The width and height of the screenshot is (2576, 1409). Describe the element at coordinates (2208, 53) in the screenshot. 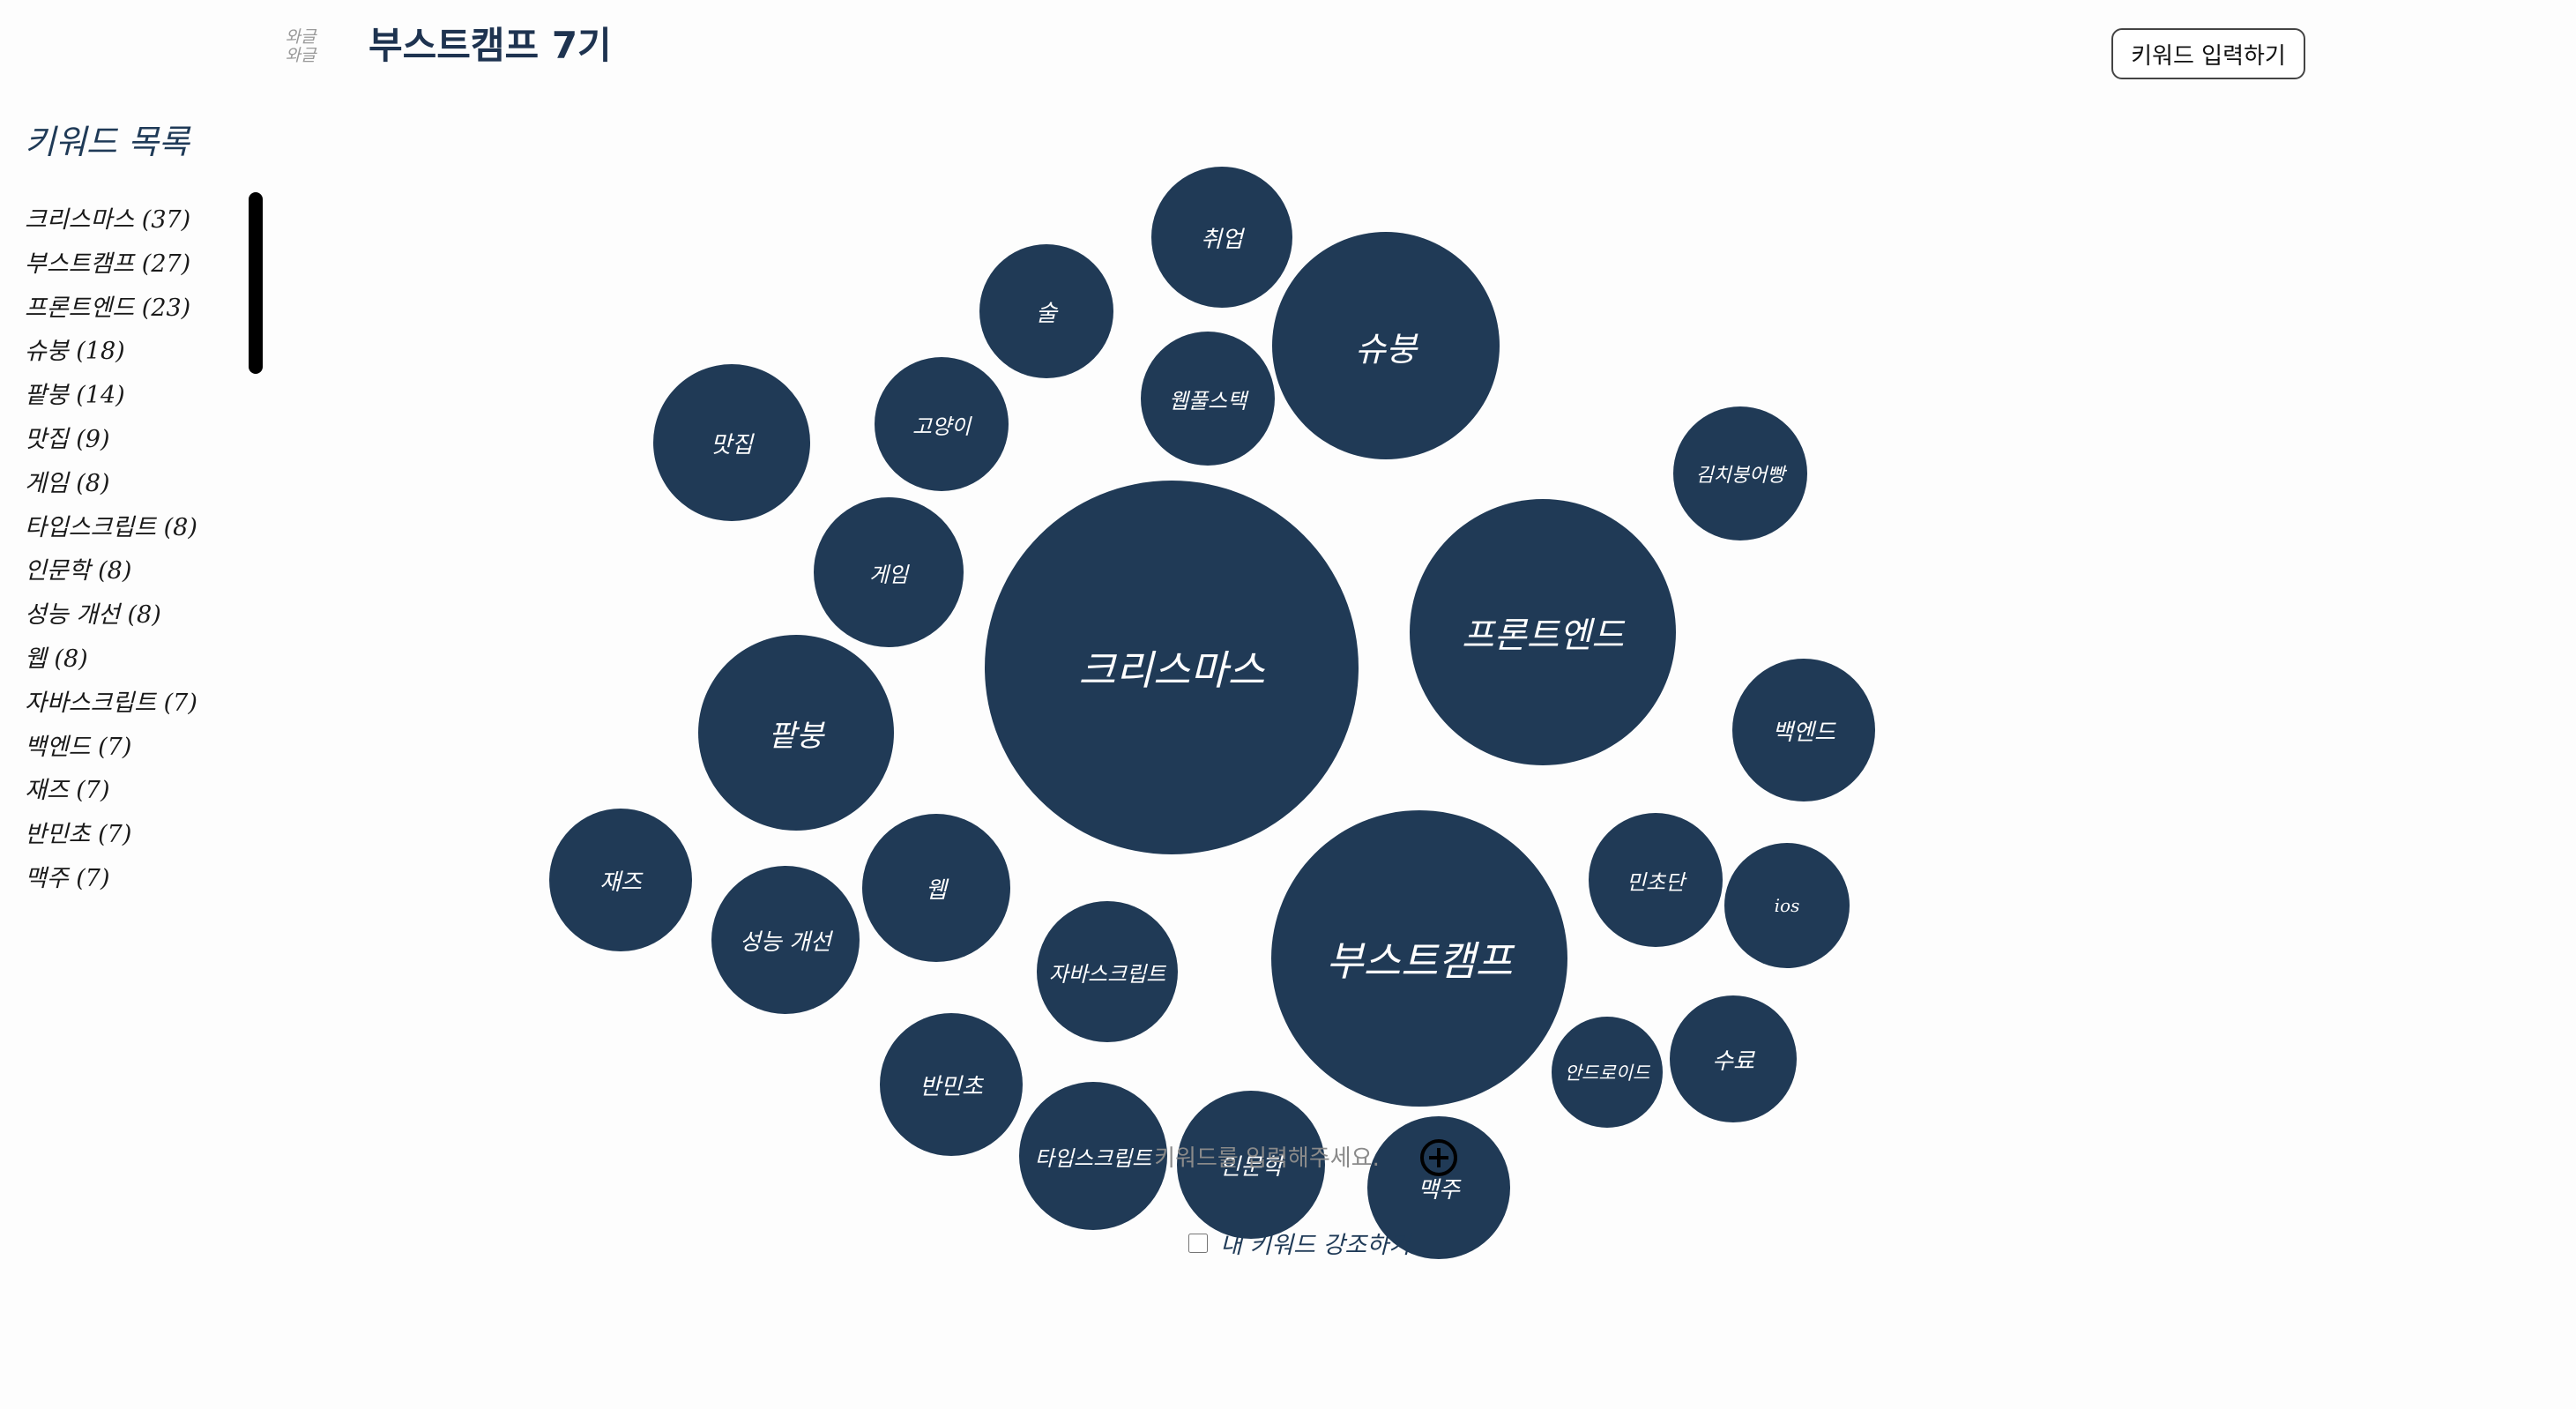

I see `keyword-input-button: 키워드 입력하기` at that location.